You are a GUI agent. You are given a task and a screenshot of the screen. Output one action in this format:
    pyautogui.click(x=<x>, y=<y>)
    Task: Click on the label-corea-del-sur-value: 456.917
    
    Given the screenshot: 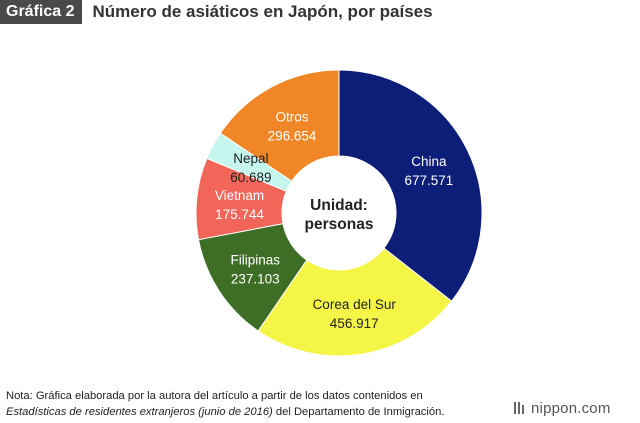 What is the action you would take?
    pyautogui.click(x=354, y=323)
    